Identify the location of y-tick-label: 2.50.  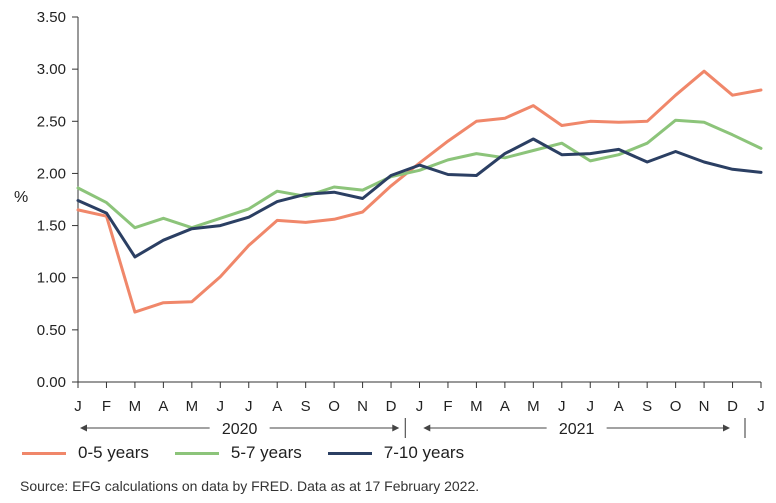
(51, 121).